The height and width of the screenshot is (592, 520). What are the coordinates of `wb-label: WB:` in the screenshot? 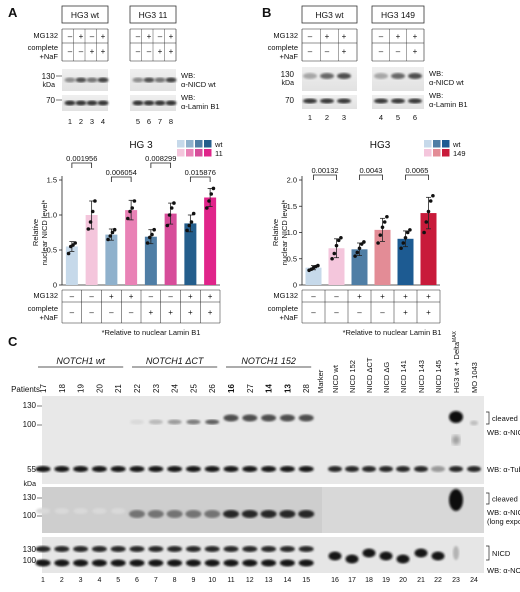 It's located at (436, 95).